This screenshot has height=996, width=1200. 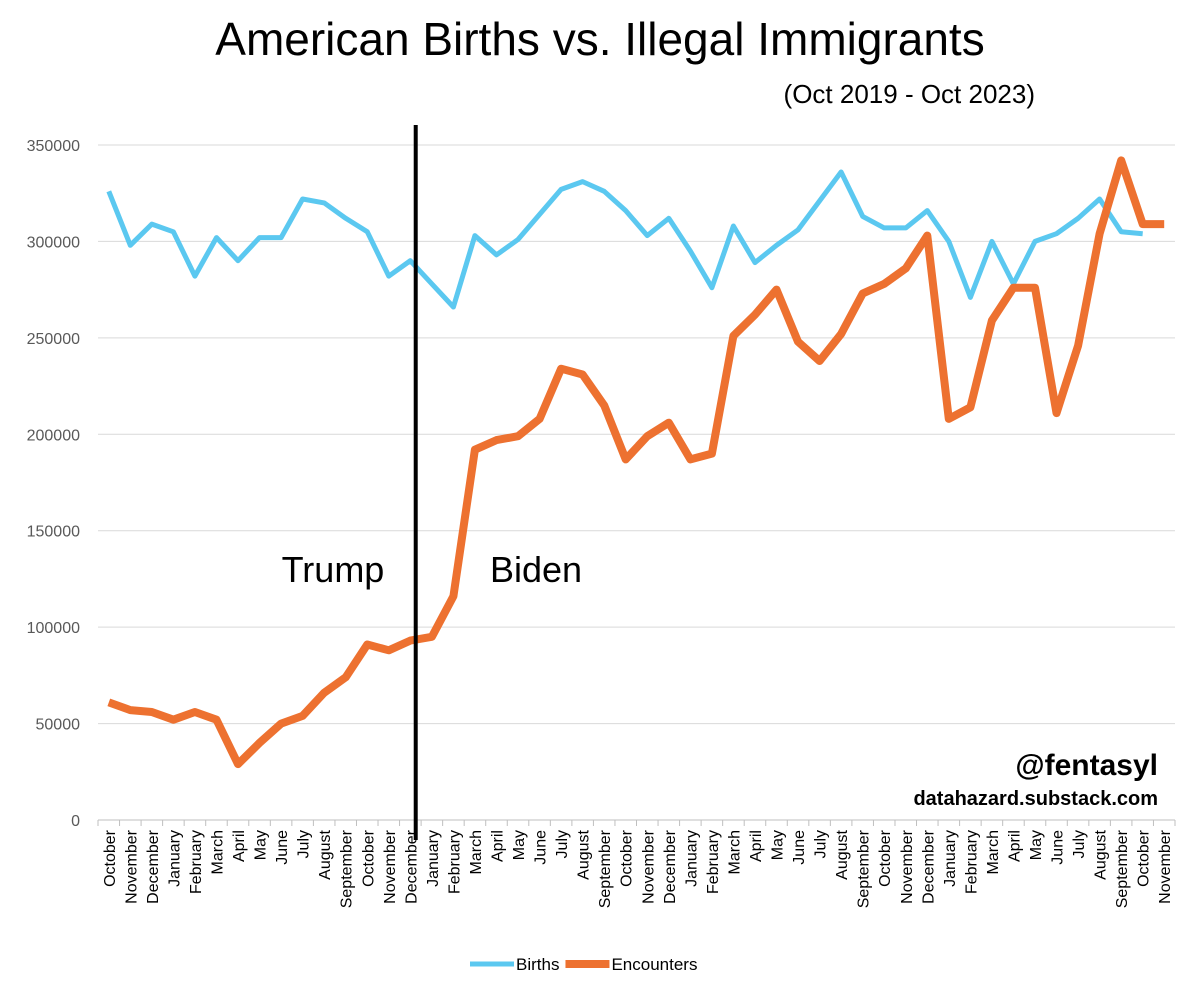 I want to click on y-tick-label: 150000, so click(x=53, y=532).